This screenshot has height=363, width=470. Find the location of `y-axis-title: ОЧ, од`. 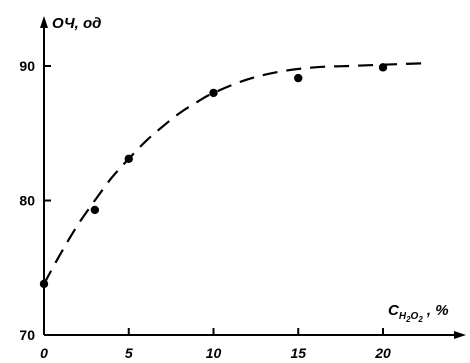

y-axis-title: ОЧ, од is located at coordinates (76, 23).